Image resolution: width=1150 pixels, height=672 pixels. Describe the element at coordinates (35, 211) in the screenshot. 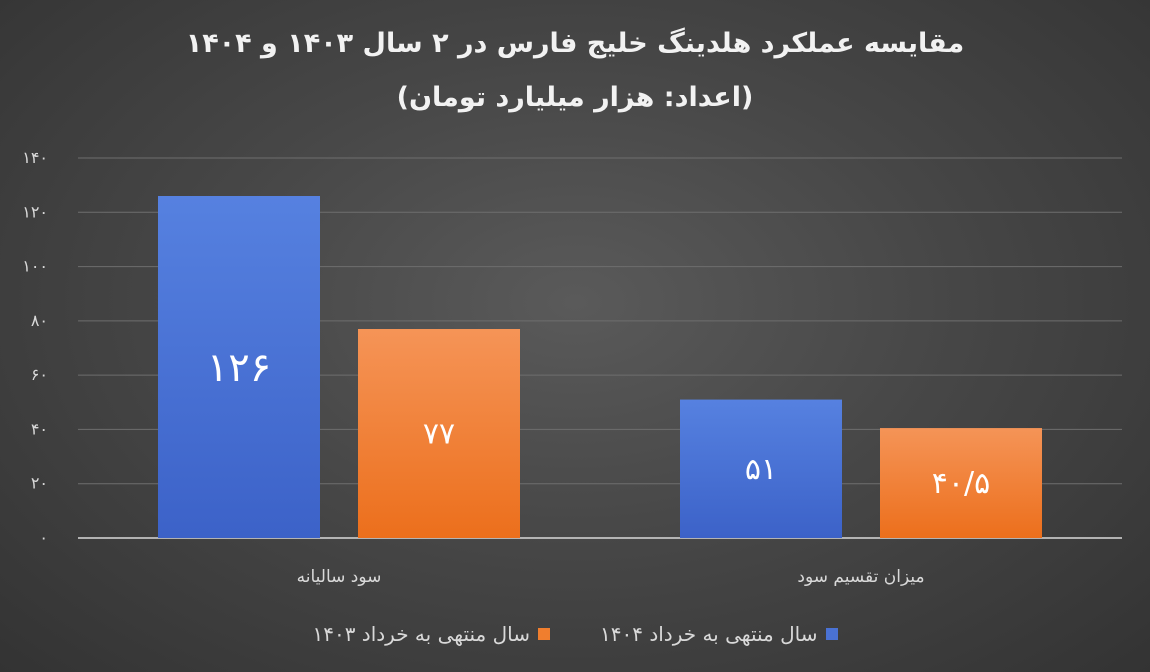

I see `y-tick-label: ۱۲۰` at that location.